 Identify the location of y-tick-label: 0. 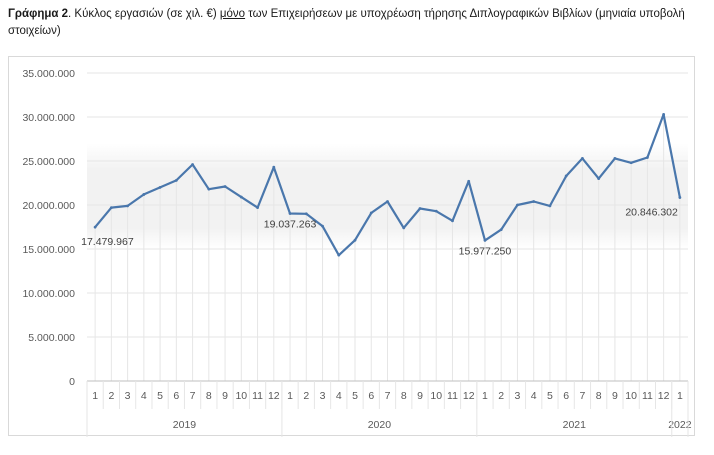
(72, 382).